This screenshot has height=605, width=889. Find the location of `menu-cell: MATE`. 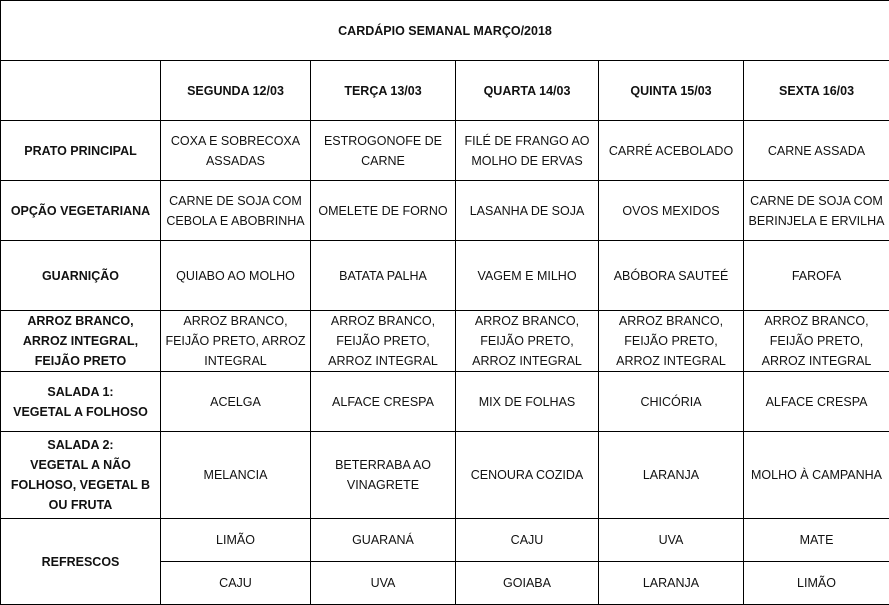

menu-cell: MATE is located at coordinates (816, 540).